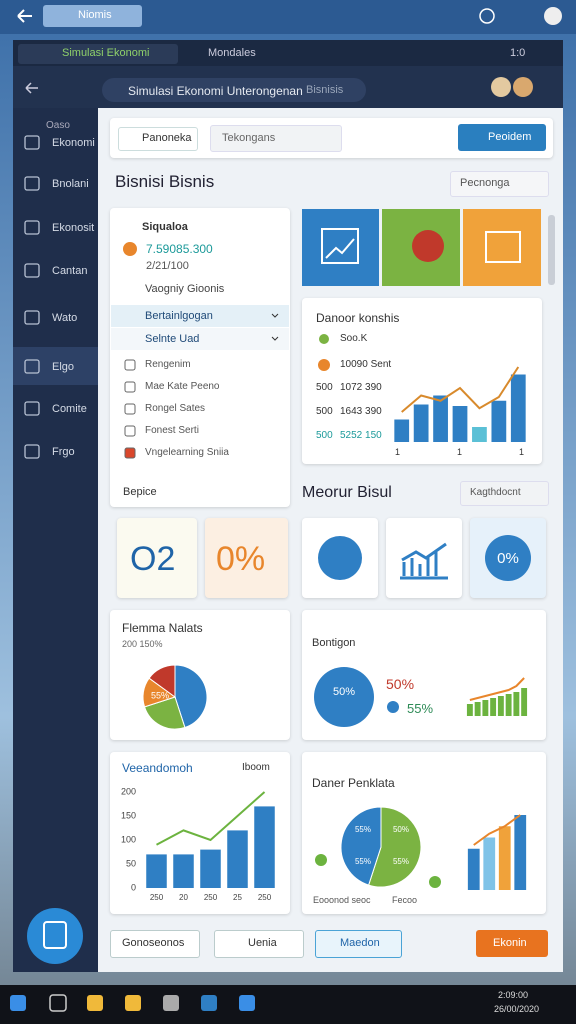  Describe the element at coordinates (140, 492) in the screenshot. I see `panel-footer: Bepice` at that location.